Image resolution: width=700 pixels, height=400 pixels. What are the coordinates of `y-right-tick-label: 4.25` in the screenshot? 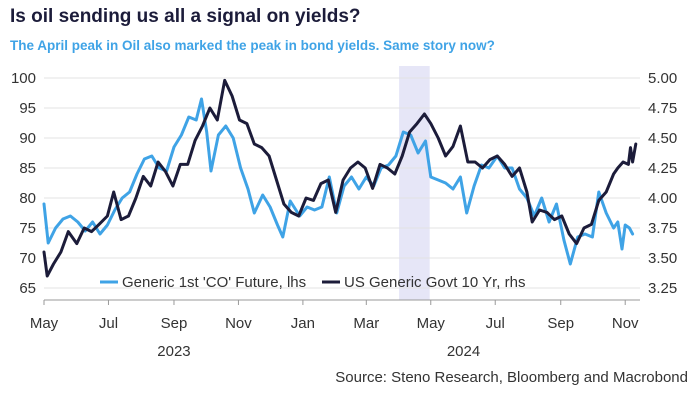 It's located at (662, 168).